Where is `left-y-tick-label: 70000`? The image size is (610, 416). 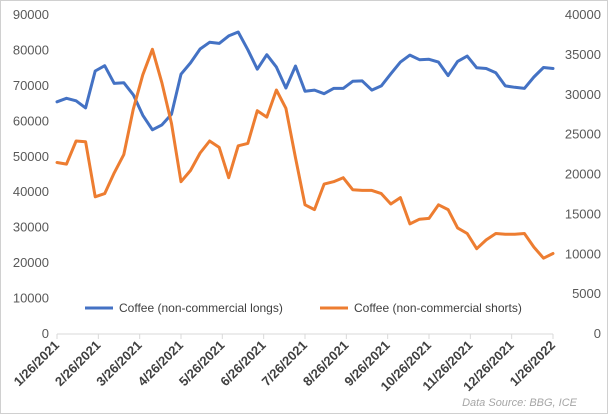 left-y-tick-label: 70000 is located at coordinates (31, 85).